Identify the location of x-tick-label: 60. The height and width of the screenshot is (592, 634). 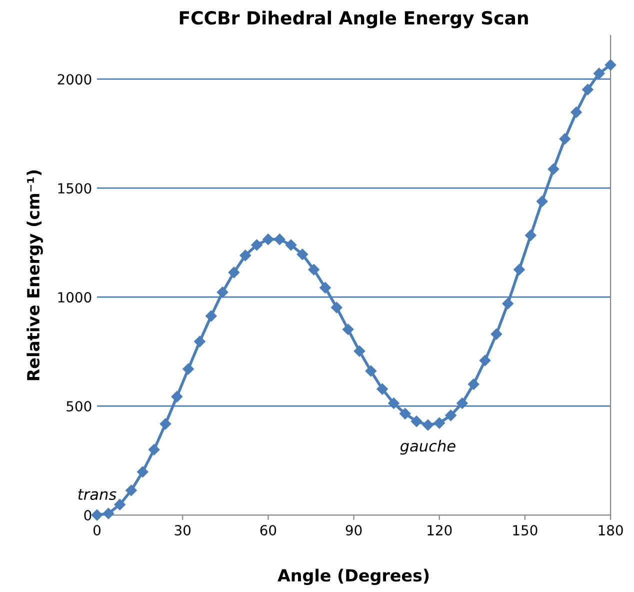
(268, 530).